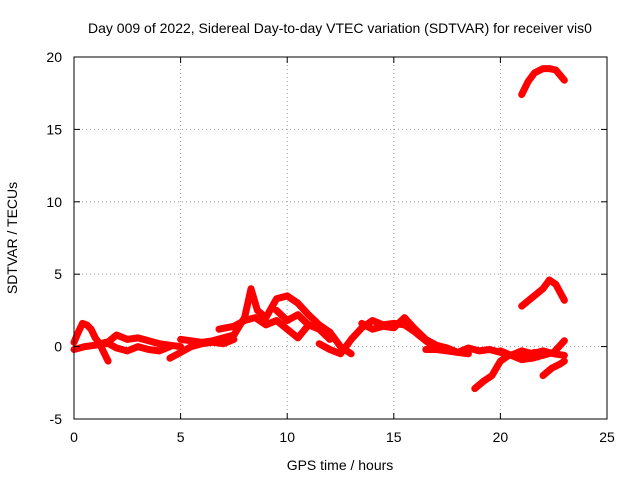 The width and height of the screenshot is (640, 480). What do you see at coordinates (255, 315) in the screenshot?
I see `series-line-satellite-track-e` at bounding box center [255, 315].